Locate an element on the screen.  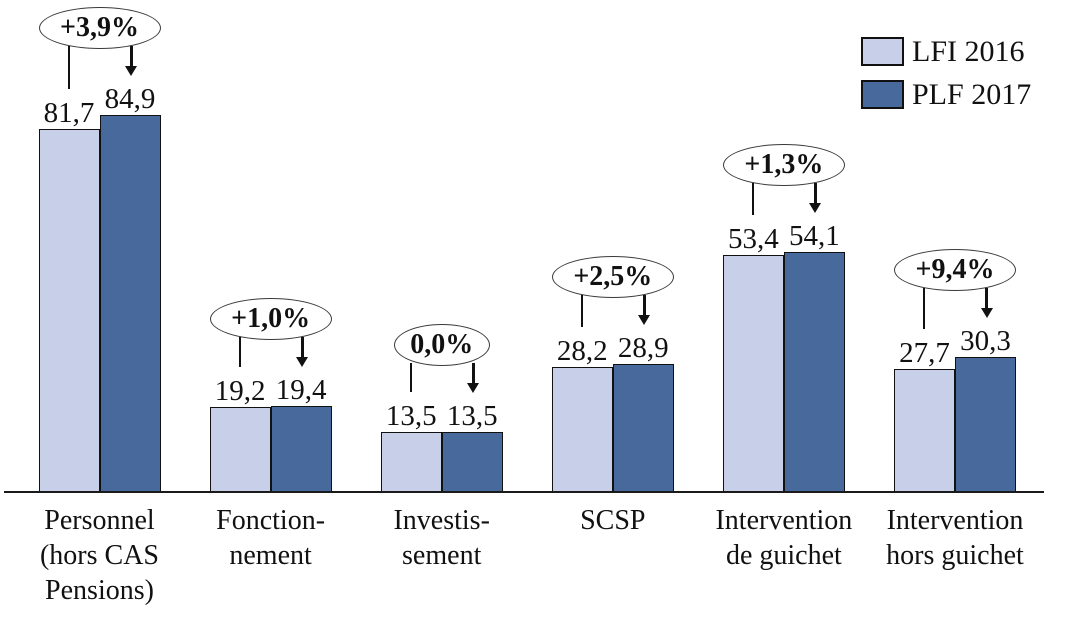
value-label: 54,1 is located at coordinates (814, 235).